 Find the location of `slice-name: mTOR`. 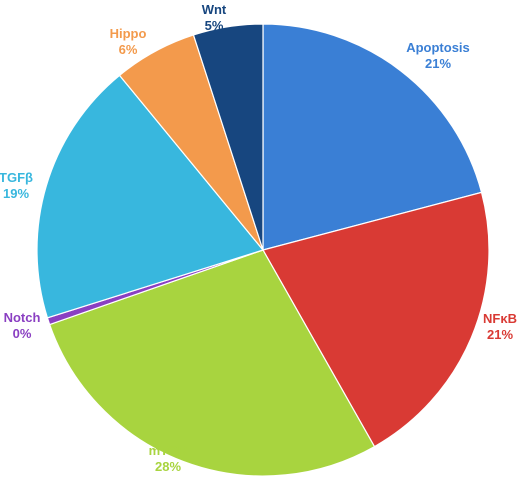

slice-name: mTOR is located at coordinates (168, 450).